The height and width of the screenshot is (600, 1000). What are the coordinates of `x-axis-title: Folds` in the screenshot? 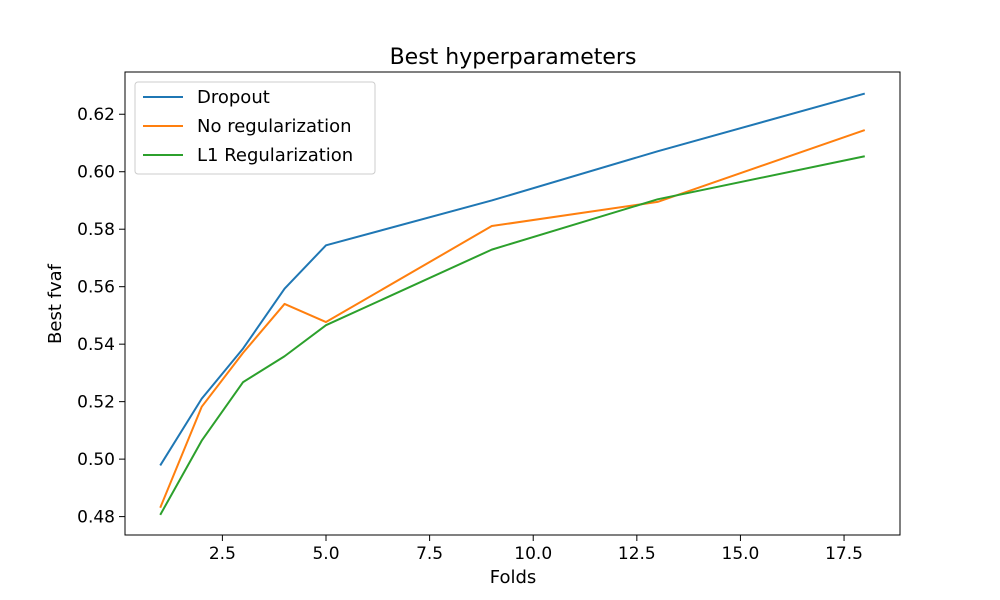 It's located at (513, 577).